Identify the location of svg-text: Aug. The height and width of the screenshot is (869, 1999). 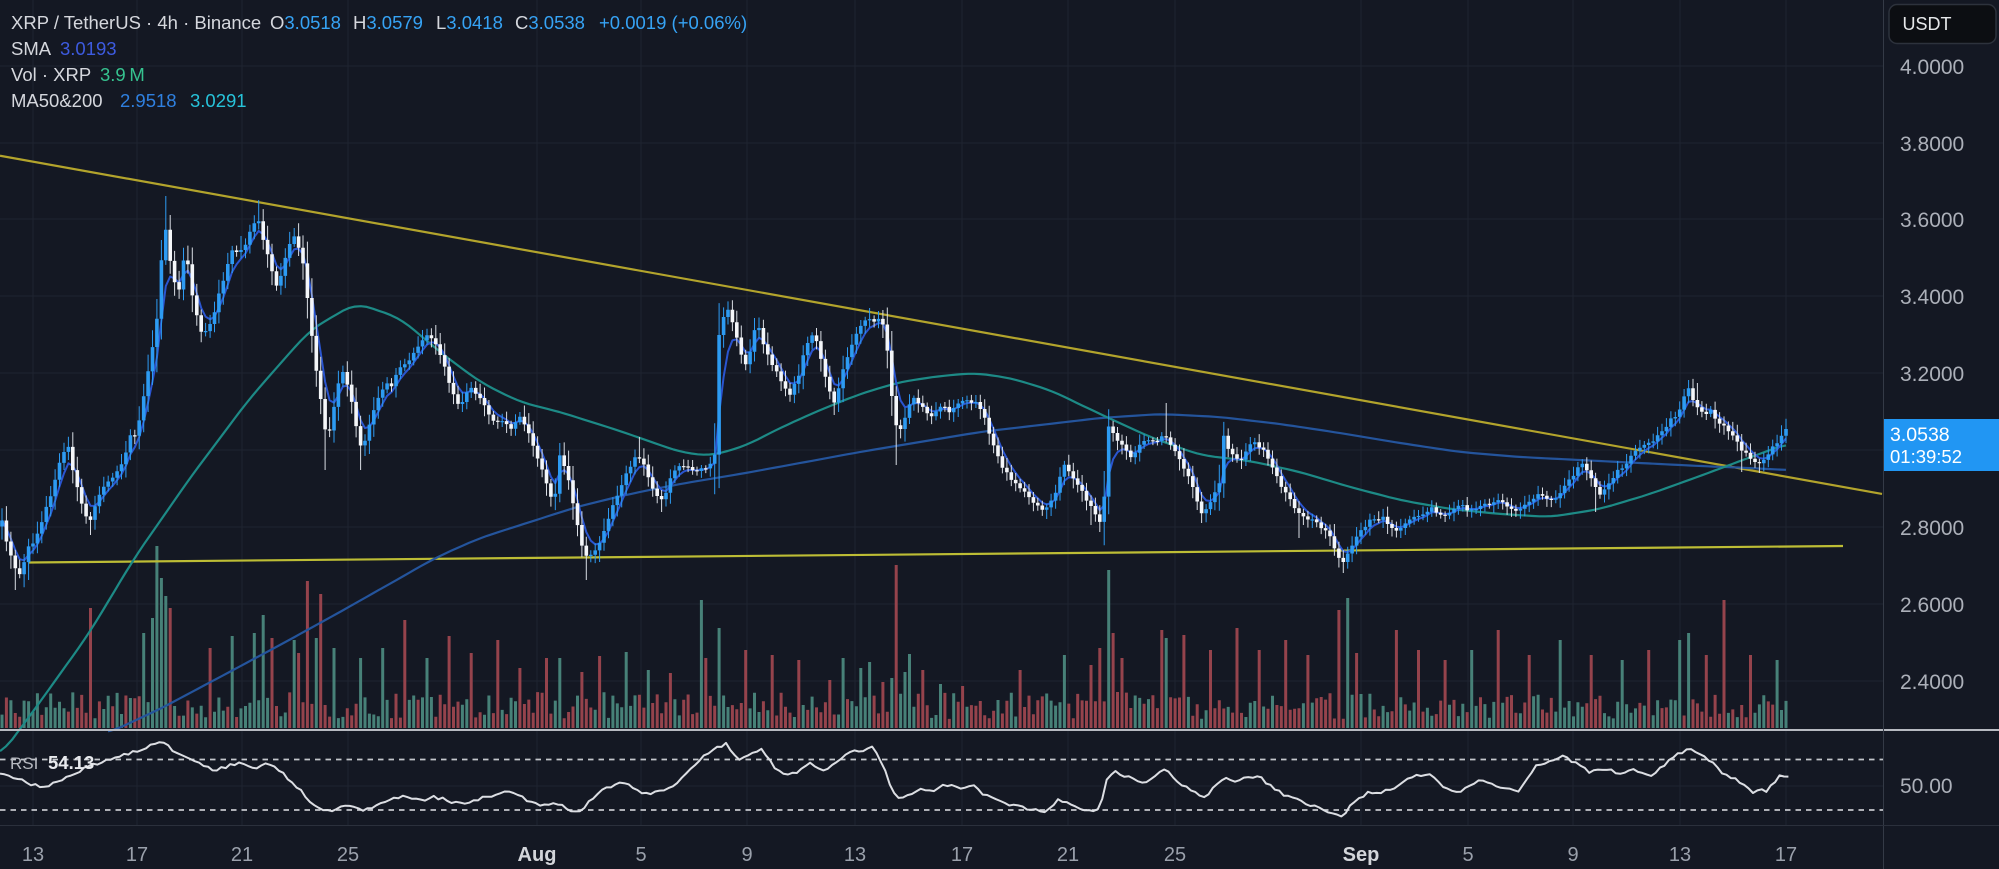
(537, 855).